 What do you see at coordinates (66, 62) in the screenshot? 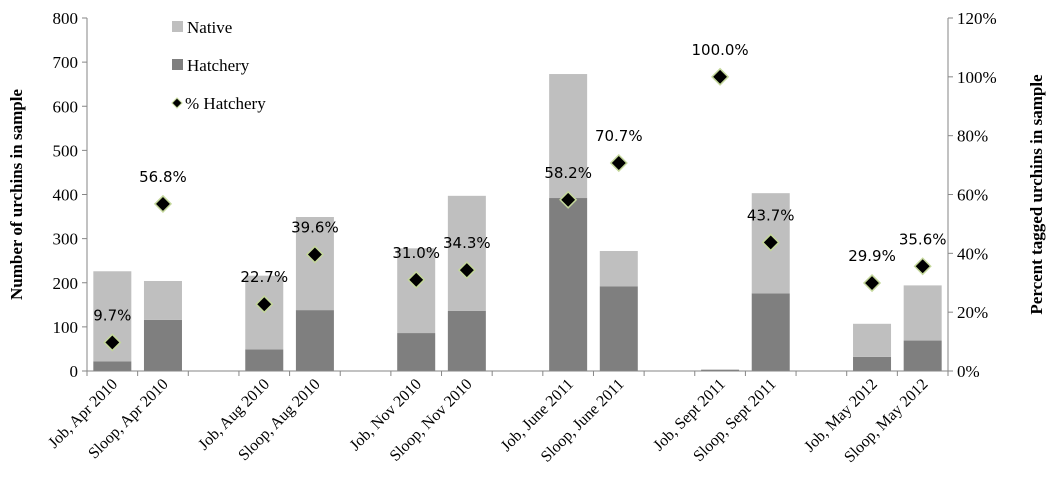
I see `y-tick-label: 700` at bounding box center [66, 62].